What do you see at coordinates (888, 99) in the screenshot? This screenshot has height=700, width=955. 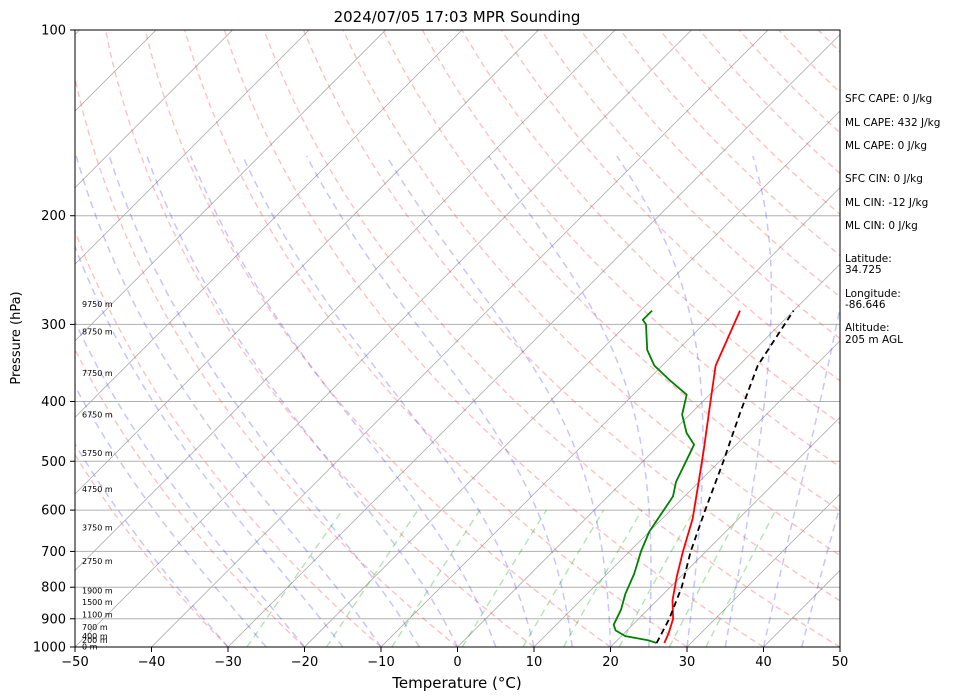 I see `sfc-cape-text: SFC CAPE: 0 J/kg` at bounding box center [888, 99].